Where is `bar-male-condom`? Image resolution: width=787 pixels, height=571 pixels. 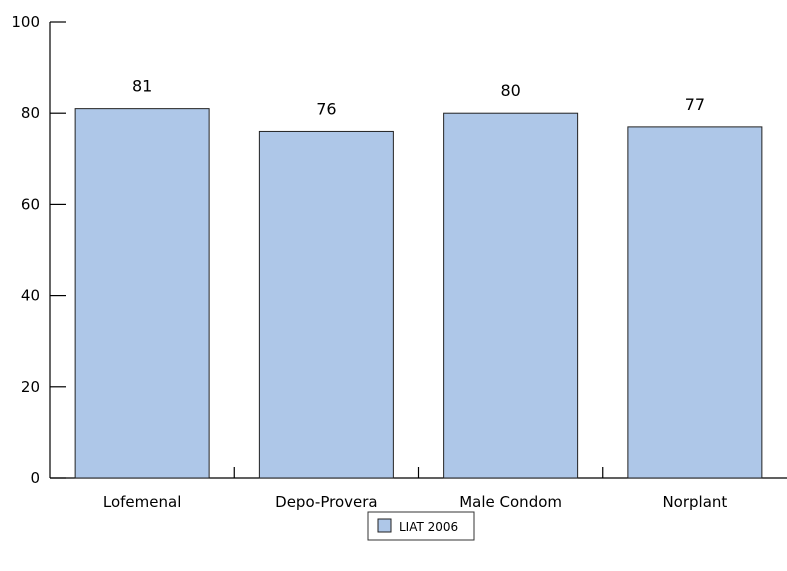
bar-male-condom is located at coordinates (511, 295).